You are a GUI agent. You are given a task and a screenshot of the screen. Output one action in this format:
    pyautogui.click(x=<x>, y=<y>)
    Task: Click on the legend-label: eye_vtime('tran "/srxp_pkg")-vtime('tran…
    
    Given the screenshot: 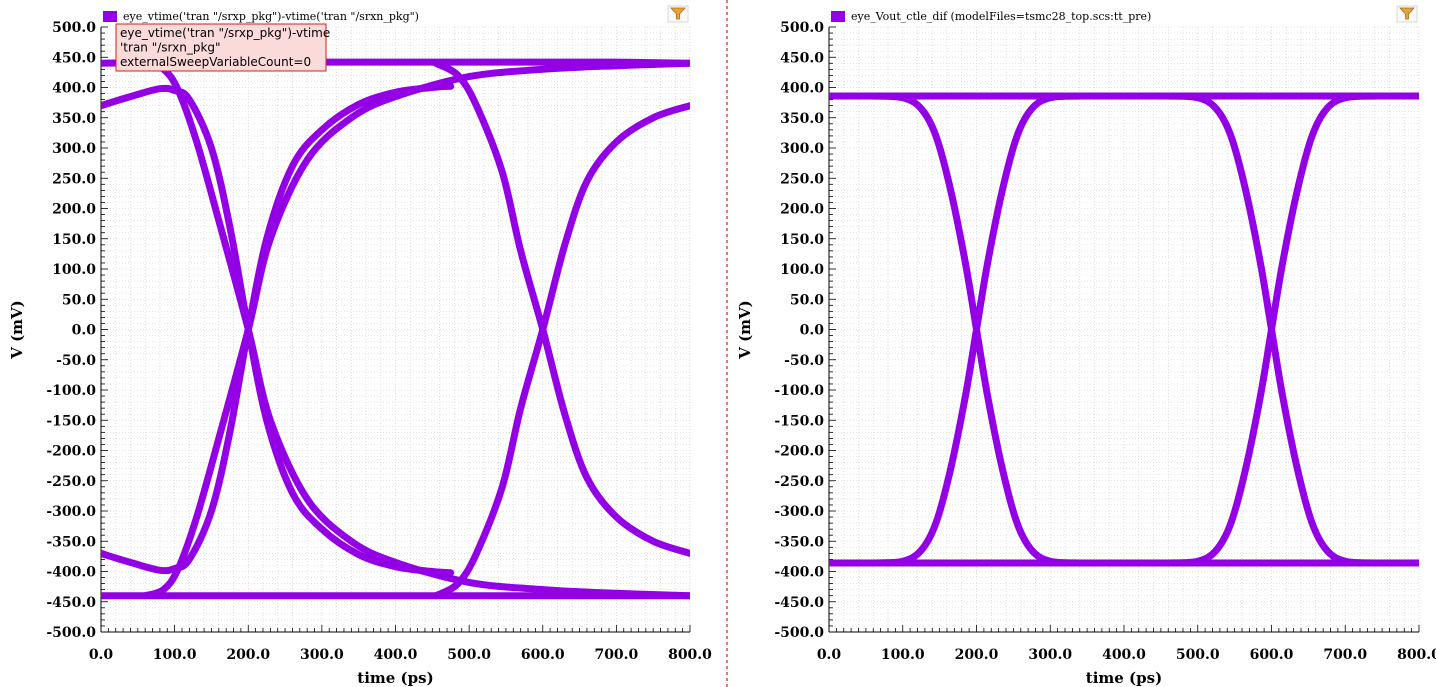 What is the action you would take?
    pyautogui.click(x=271, y=16)
    